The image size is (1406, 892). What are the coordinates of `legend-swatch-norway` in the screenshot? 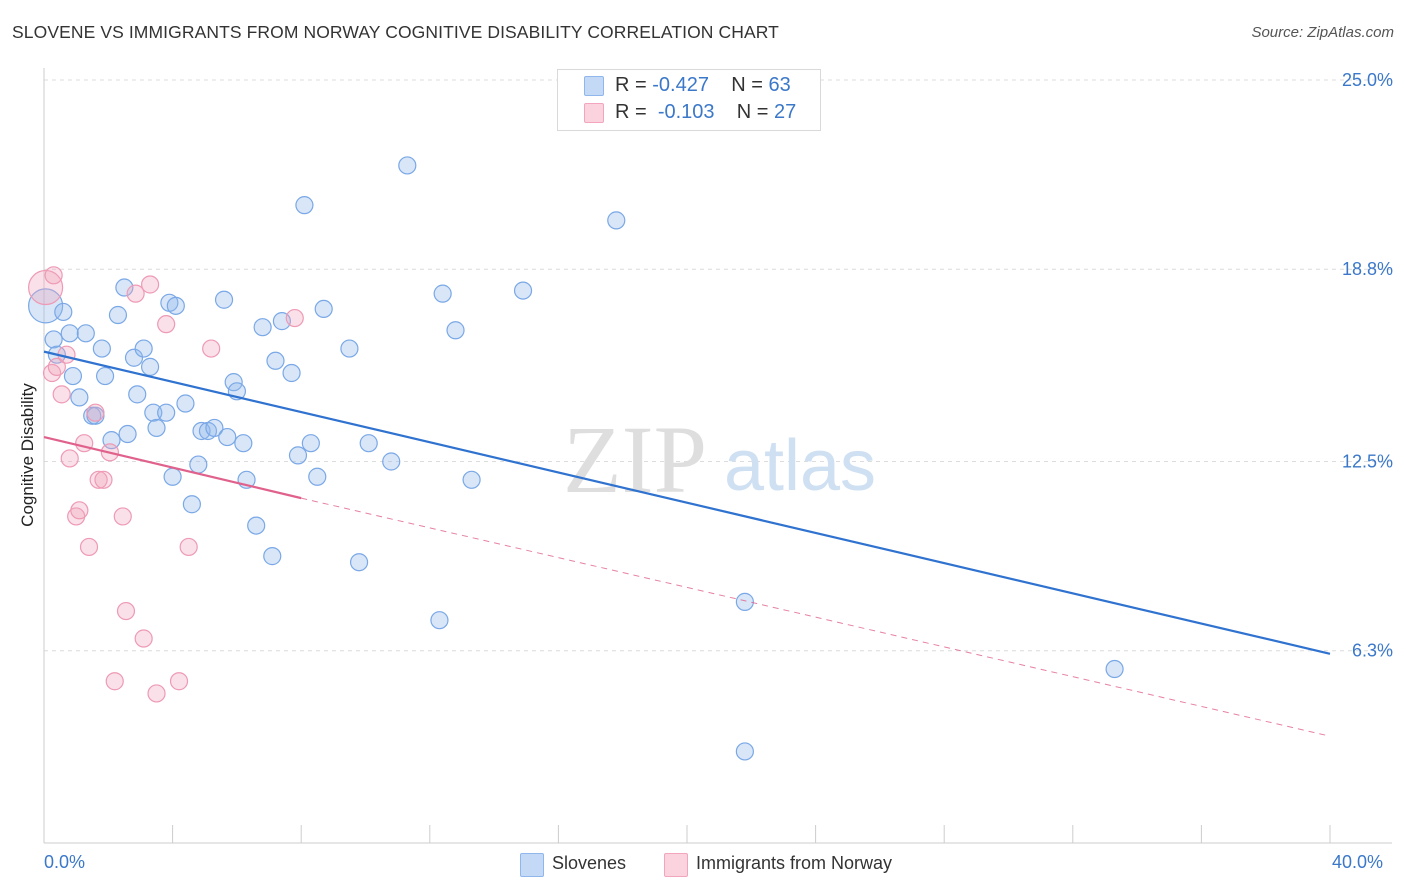 It's located at (594, 113).